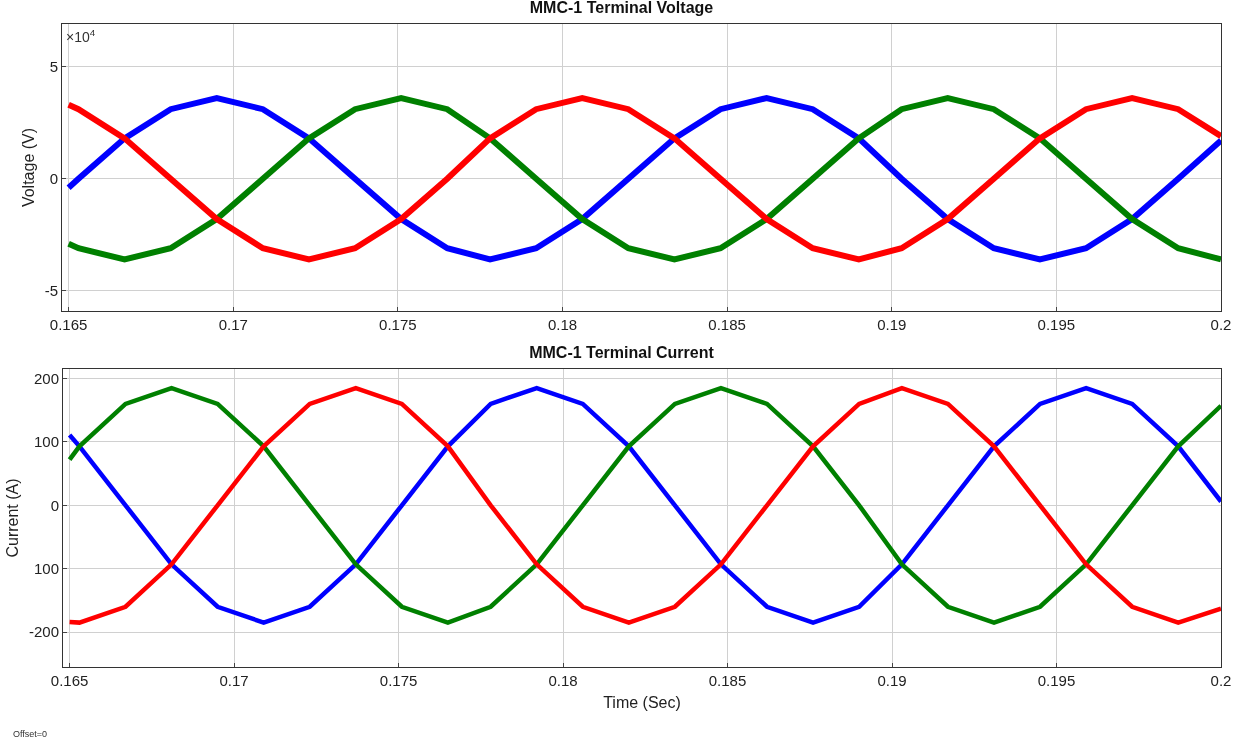 Image resolution: width=1243 pixels, height=739 pixels. What do you see at coordinates (46, 378) in the screenshot?
I see `y-tick-label: 200` at bounding box center [46, 378].